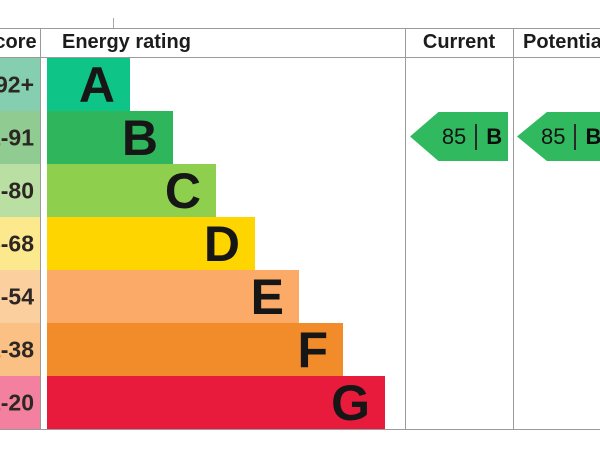 This screenshot has height=464, width=600. Describe the element at coordinates (110, 137) in the screenshot. I see `band-bar-b: B` at that location.